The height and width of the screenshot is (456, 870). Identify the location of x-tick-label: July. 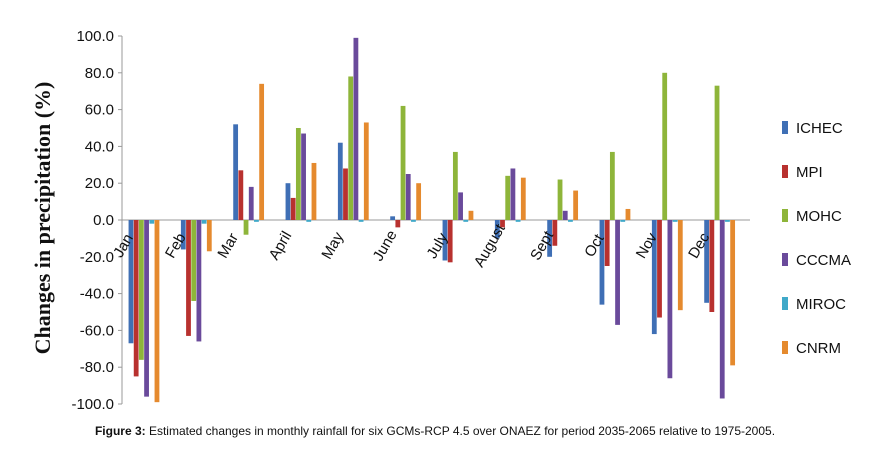
(437, 246).